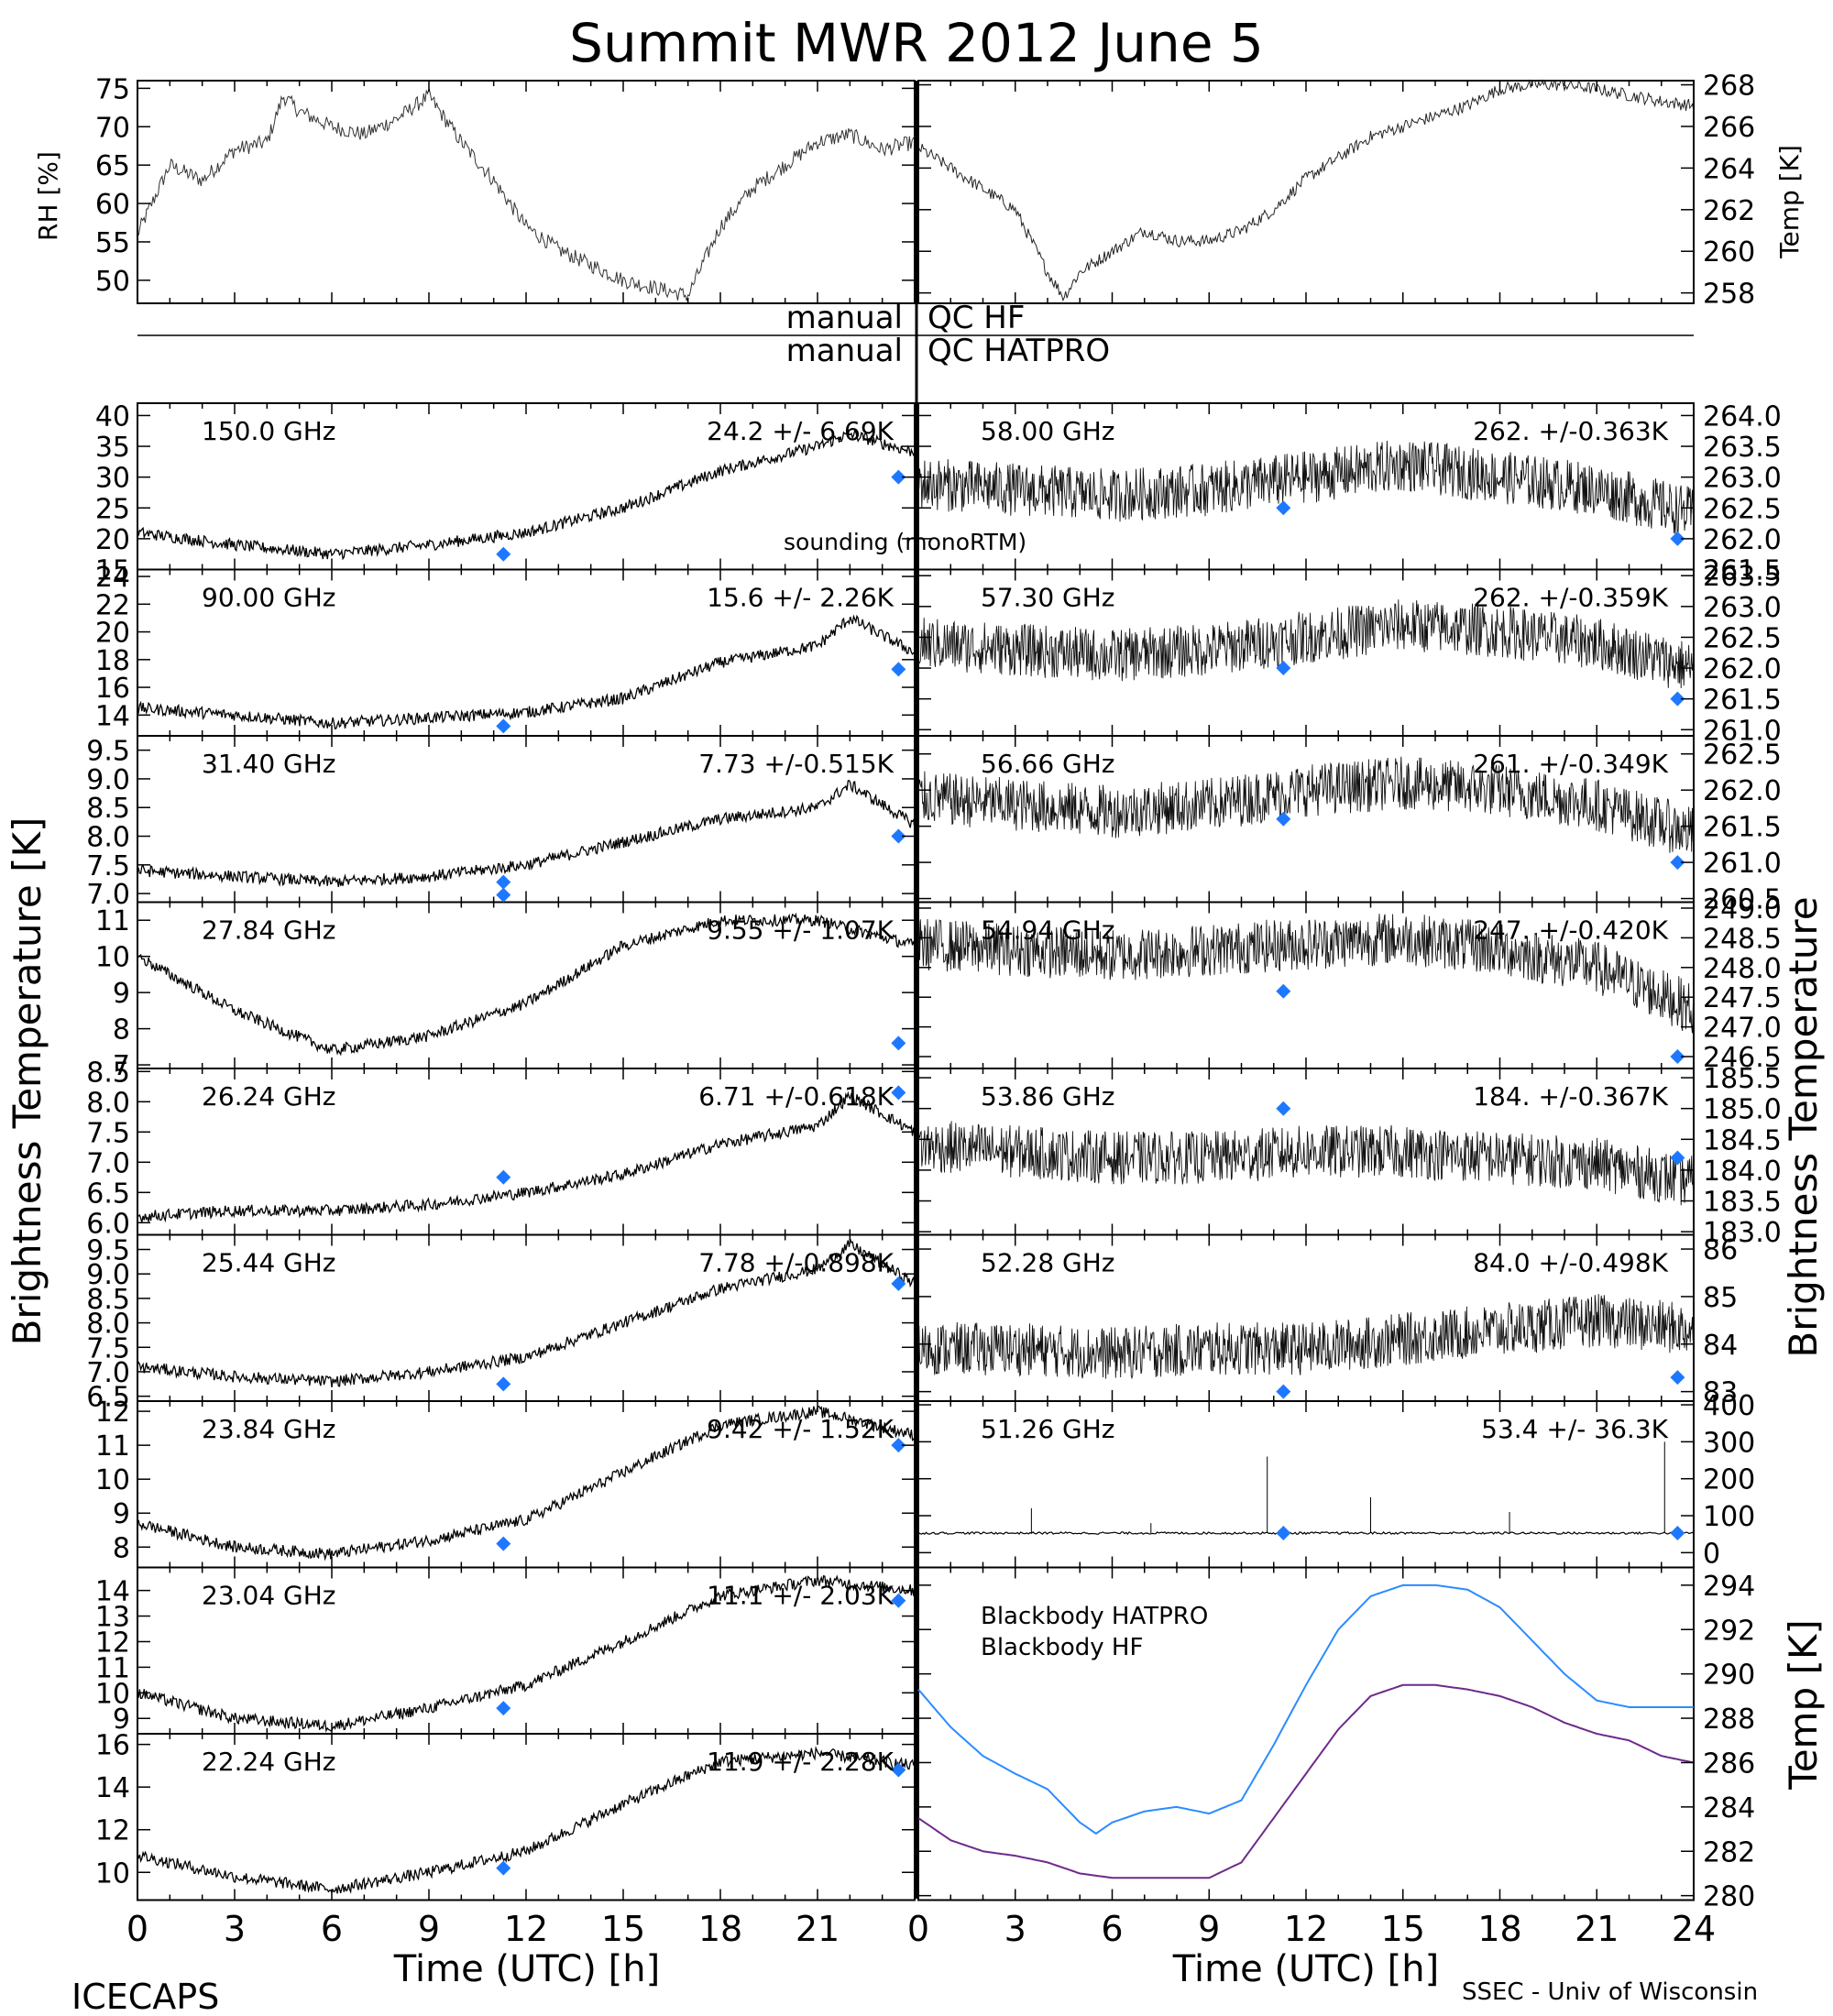 This screenshot has width=1833, height=2016. Describe the element at coordinates (121, 1548) in the screenshot. I see `channel-23.84-ytick-label: 8` at that location.